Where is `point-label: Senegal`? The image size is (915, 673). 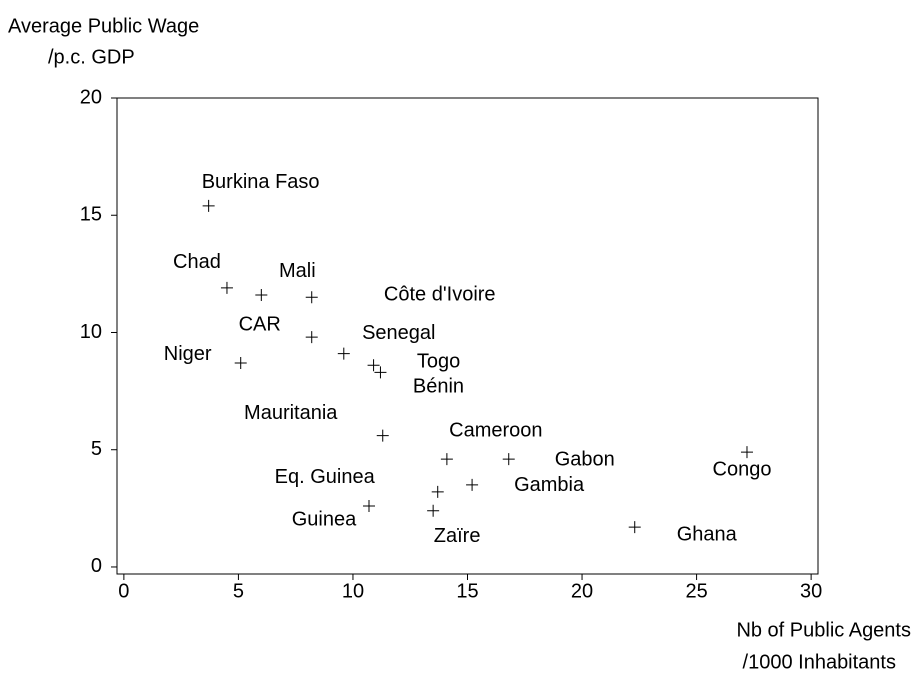 point-label: Senegal is located at coordinates (398, 333).